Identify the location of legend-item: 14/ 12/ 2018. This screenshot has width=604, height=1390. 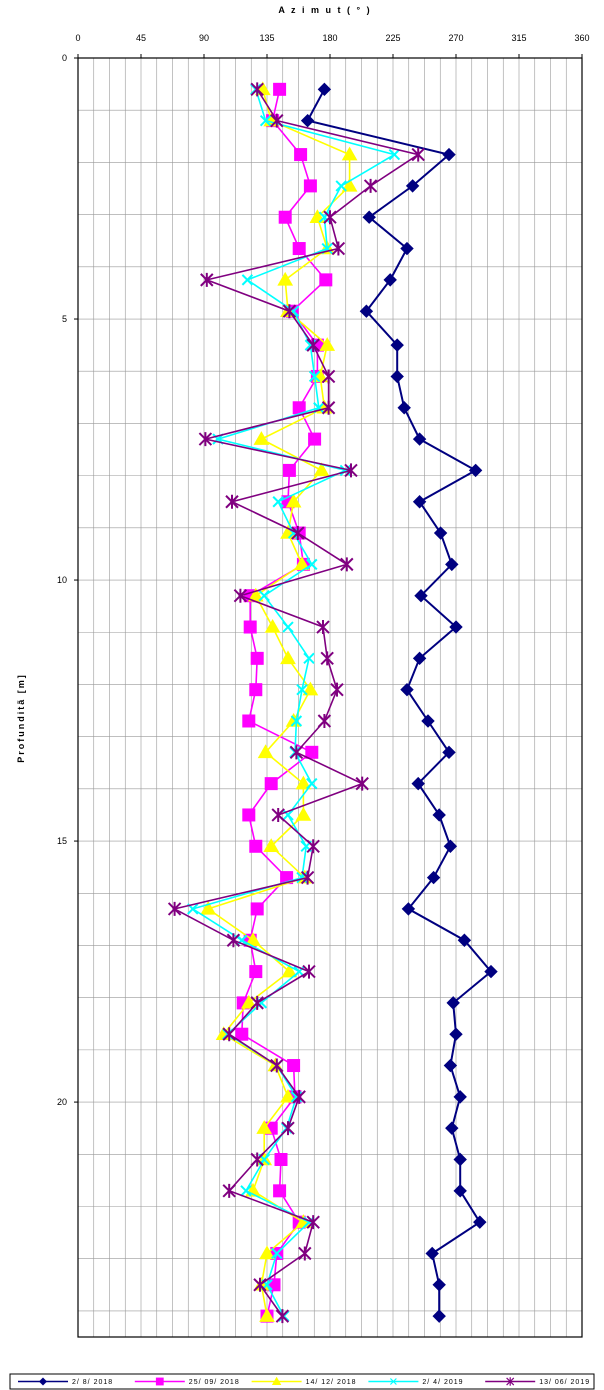
(303, 1381).